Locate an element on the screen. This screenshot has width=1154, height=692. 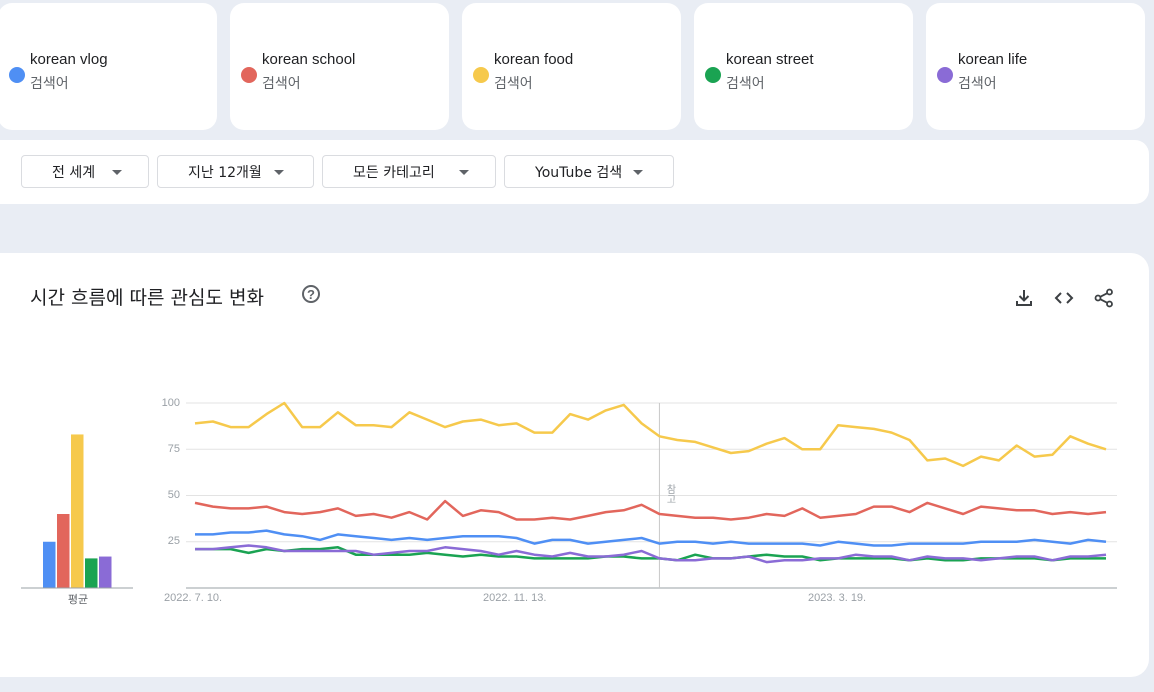
term-card-korean-food: korean food 검색어 is located at coordinates (571, 66).